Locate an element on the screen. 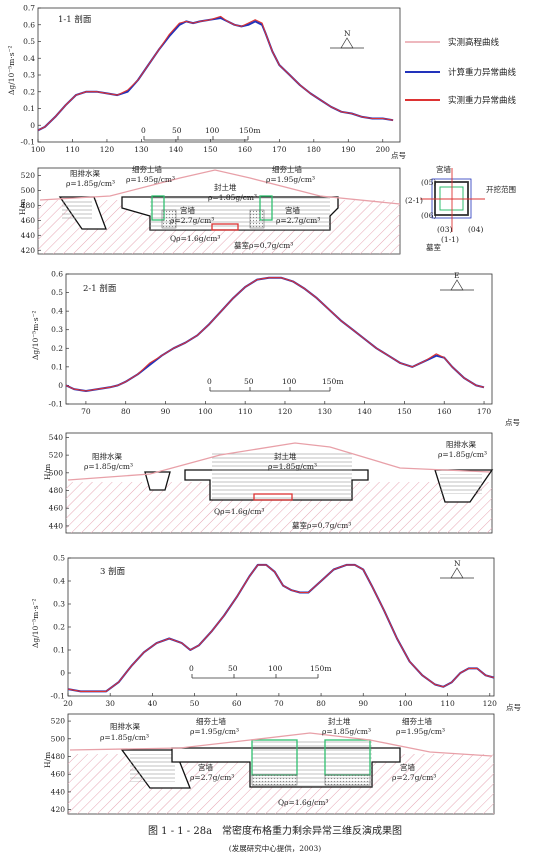 Image resolution: width=550 pixels, height=858 pixels. scale-bar: 0 50 100 150m is located at coordinates (275, 384).